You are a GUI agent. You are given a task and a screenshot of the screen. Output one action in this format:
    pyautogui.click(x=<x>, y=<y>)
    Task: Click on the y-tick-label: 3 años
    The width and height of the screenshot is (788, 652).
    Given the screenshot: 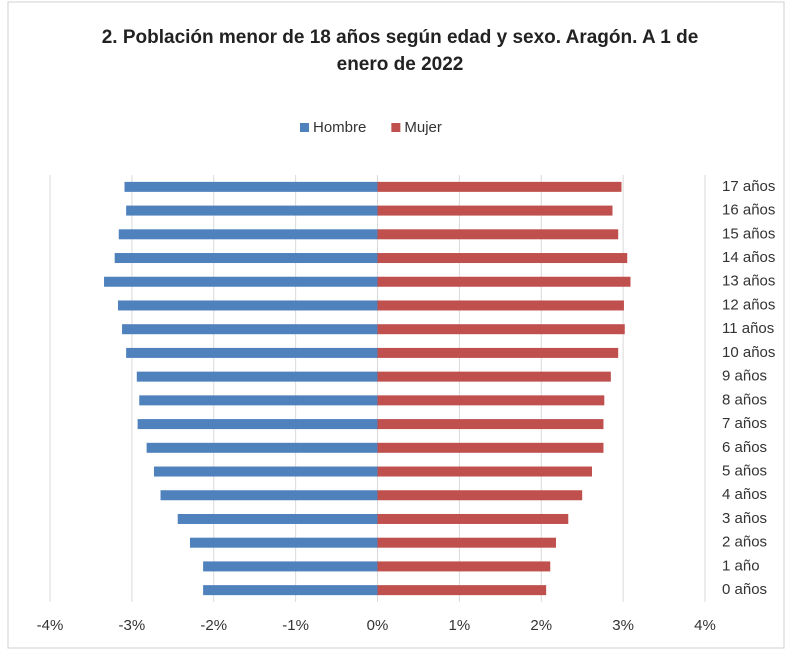 What is the action you would take?
    pyautogui.click(x=744, y=518)
    